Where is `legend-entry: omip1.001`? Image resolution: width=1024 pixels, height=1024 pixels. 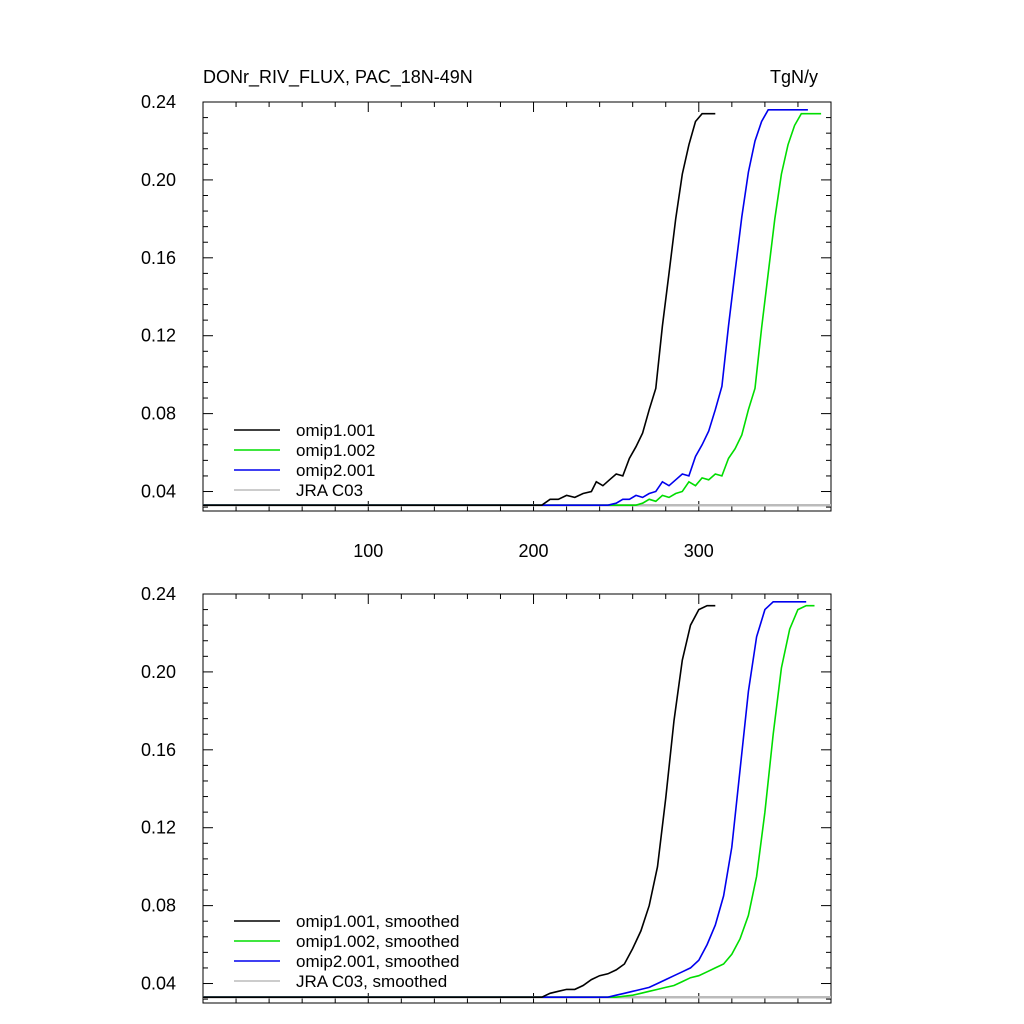
legend-entry: omip1.001 is located at coordinates (335, 430).